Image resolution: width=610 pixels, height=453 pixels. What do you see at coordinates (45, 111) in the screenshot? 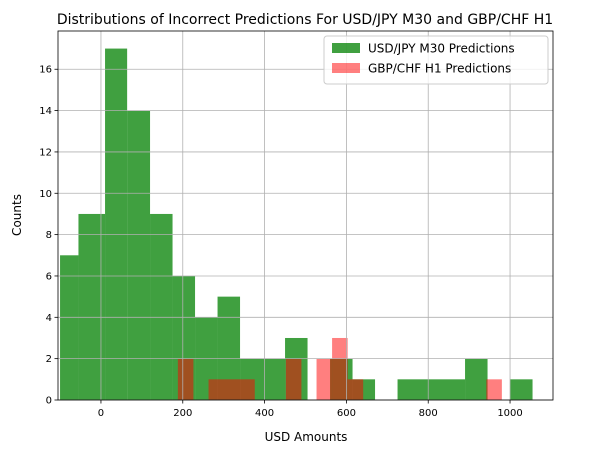
I see `y-tick-label: 14` at bounding box center [45, 111].